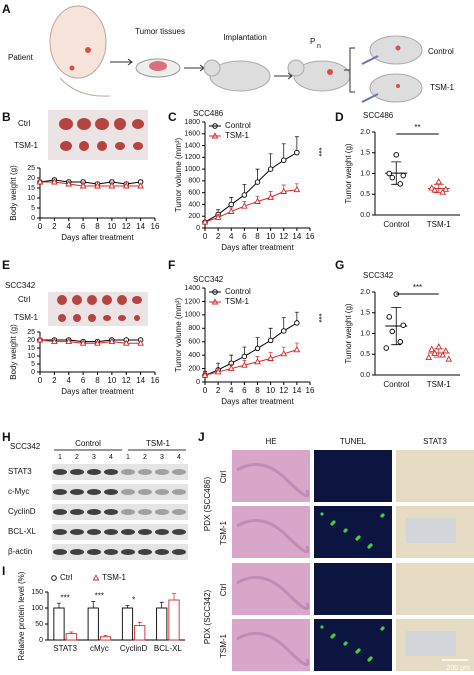 The height and width of the screenshot is (675, 474). I want to click on group-label: PDX (SCC486), so click(207, 504).